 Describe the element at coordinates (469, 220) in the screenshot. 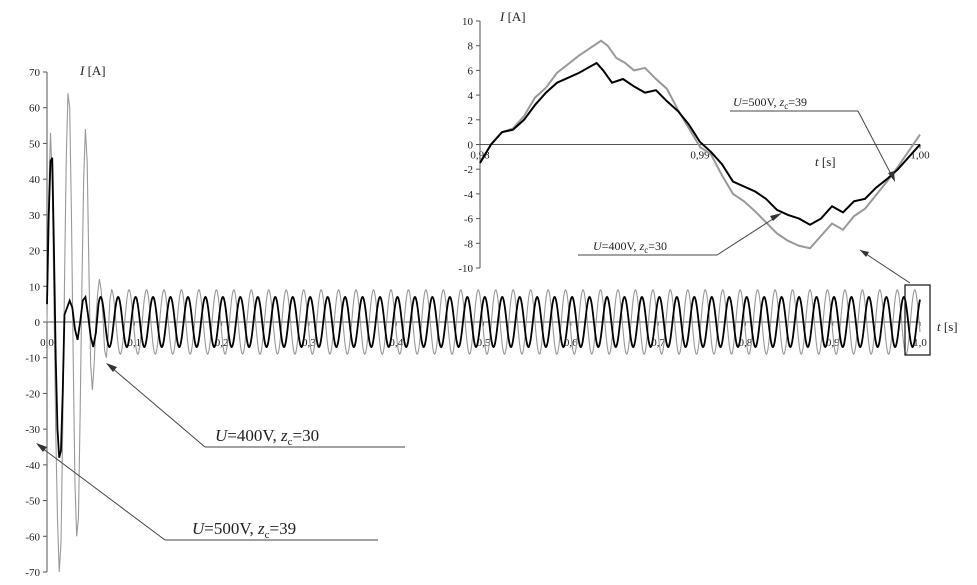

I see `inset-y-tick-label: -6` at that location.